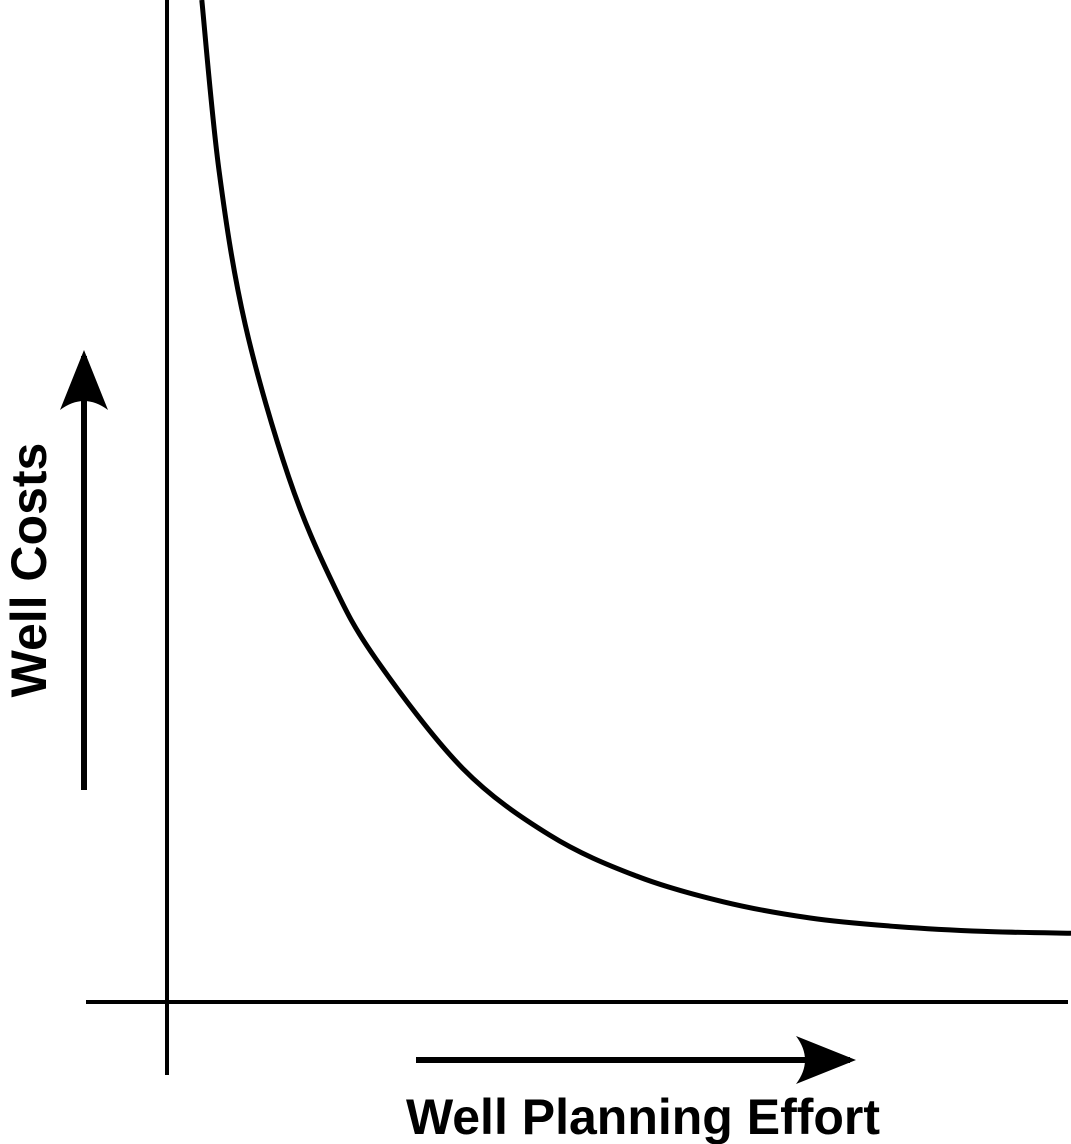 The height and width of the screenshot is (1144, 1071). Describe the element at coordinates (29, 570) in the screenshot. I see `y-axis-label: Well Costs` at that location.